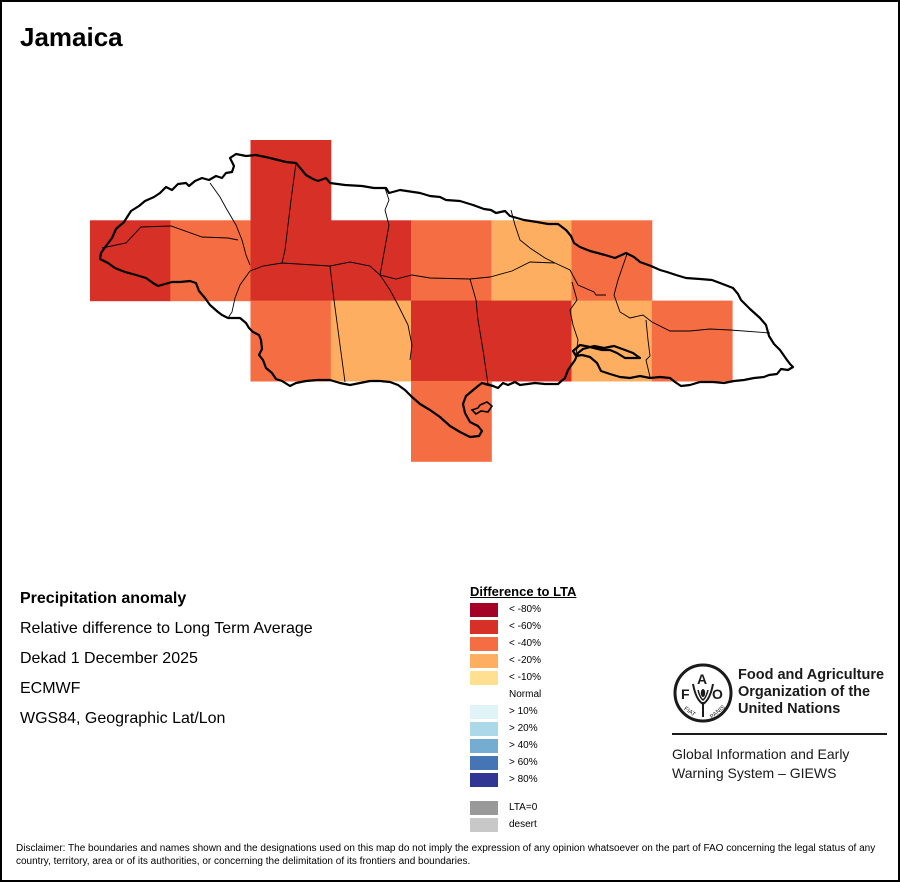 The image size is (900, 882). I want to click on legend-label: < -60%, so click(525, 626).